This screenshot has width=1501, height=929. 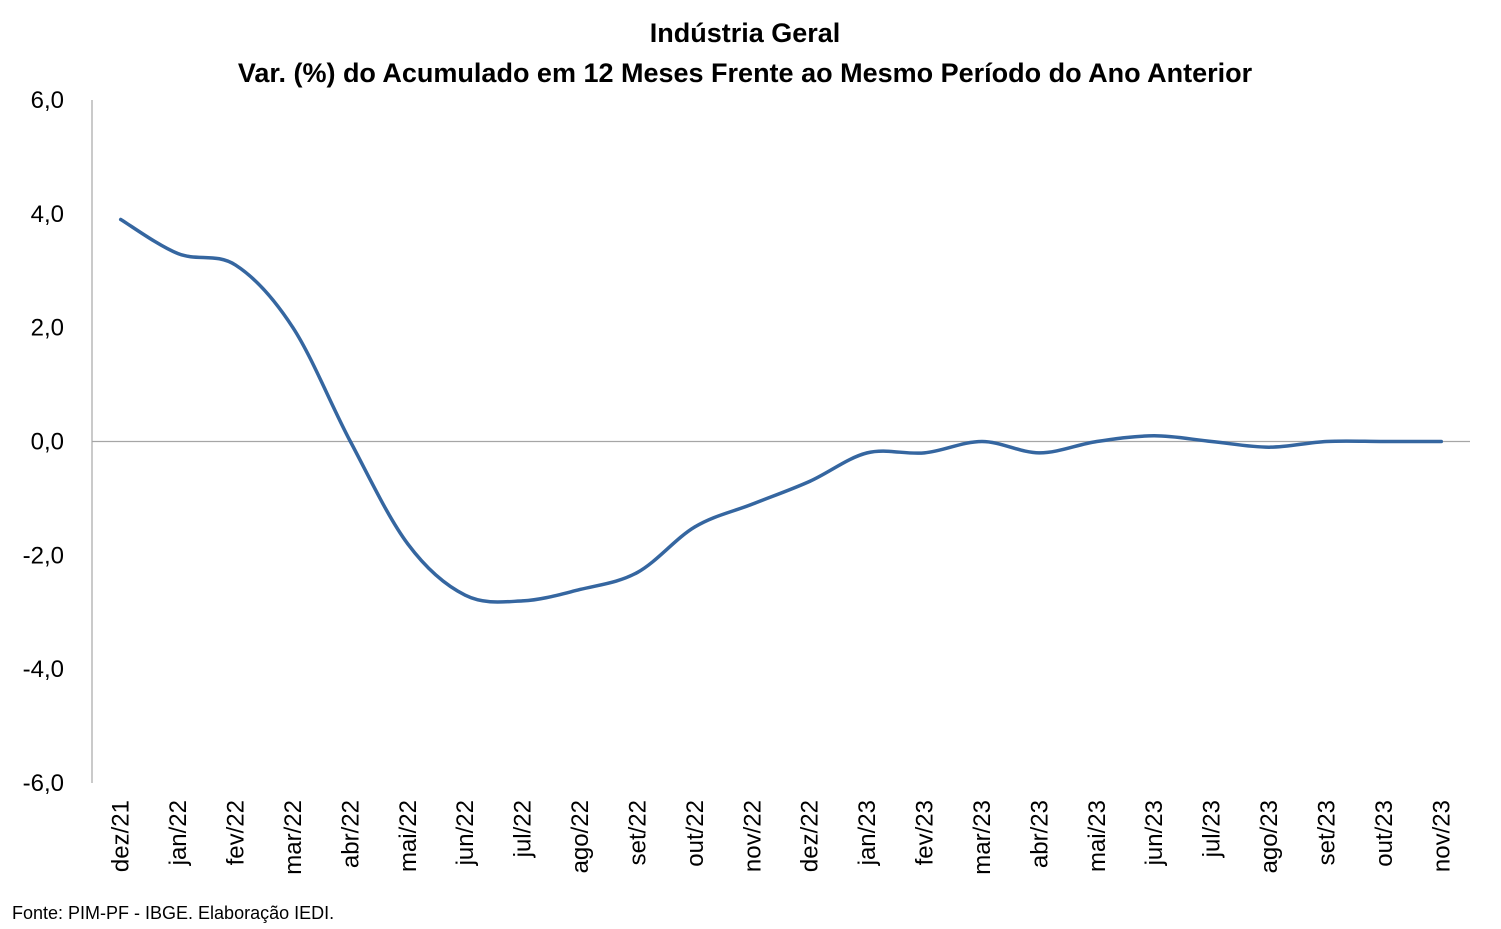 I want to click on x-tick-label: dez/21, so click(x=121, y=836).